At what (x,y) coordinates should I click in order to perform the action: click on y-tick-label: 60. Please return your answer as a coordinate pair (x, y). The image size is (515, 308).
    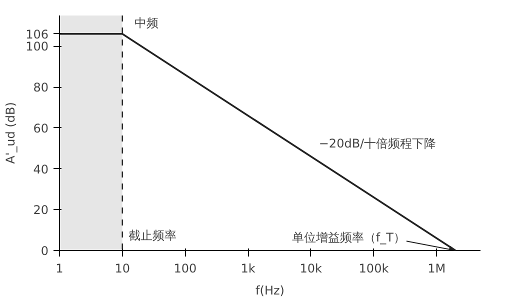
    Looking at the image, I should click on (41, 128).